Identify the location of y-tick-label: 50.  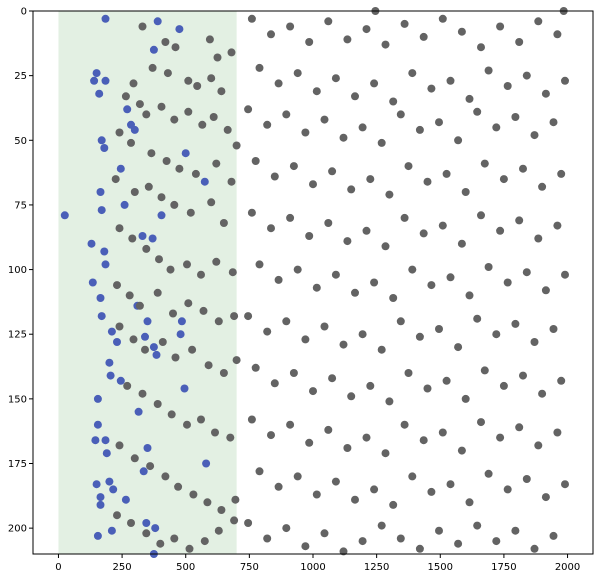
(20, 141).